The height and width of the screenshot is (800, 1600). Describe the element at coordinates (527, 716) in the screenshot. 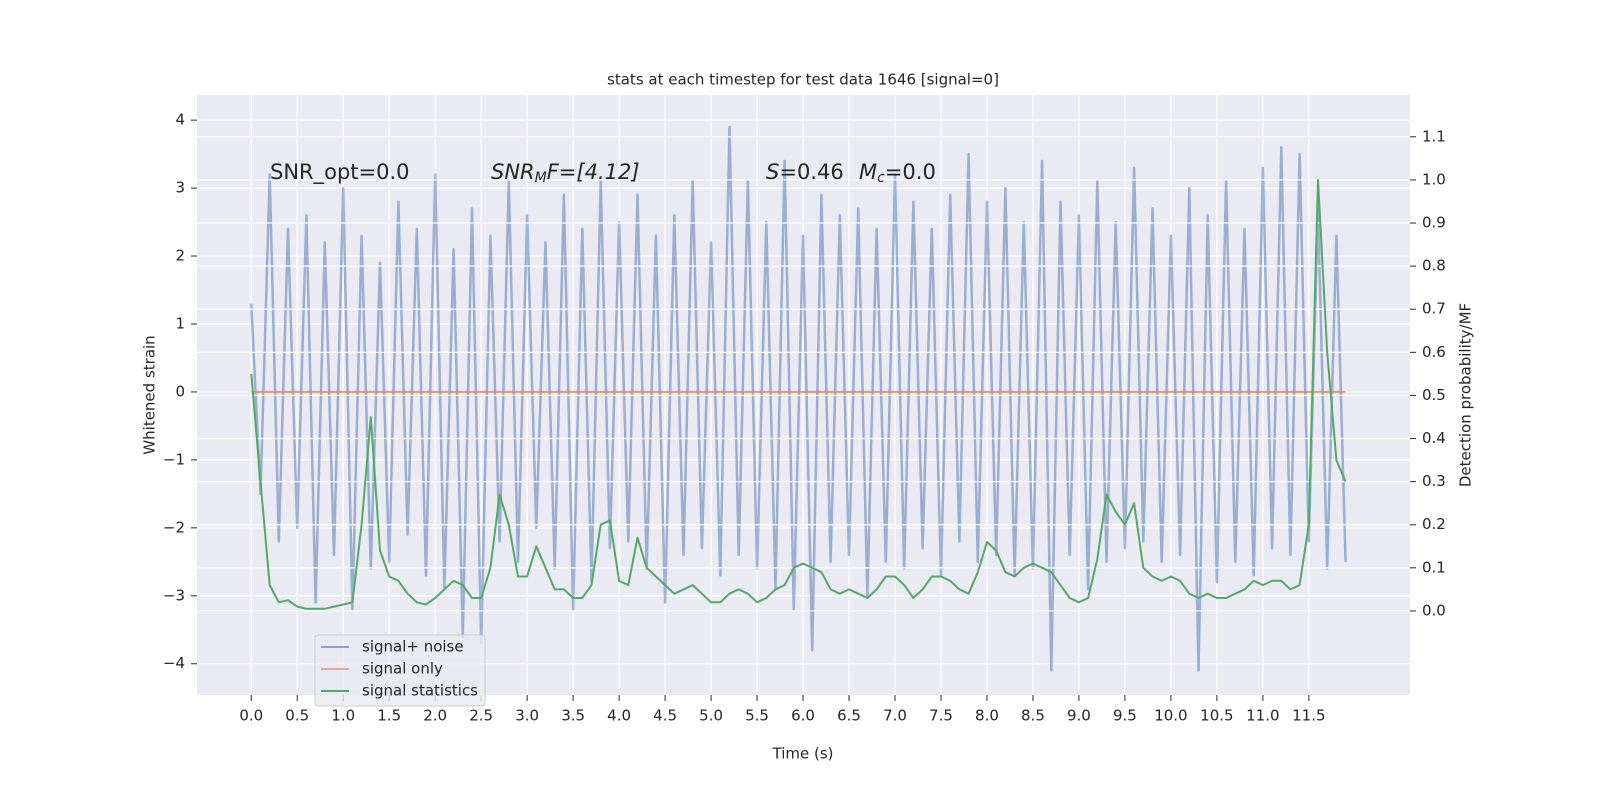

I see `x-tick-label: 3.0` at that location.